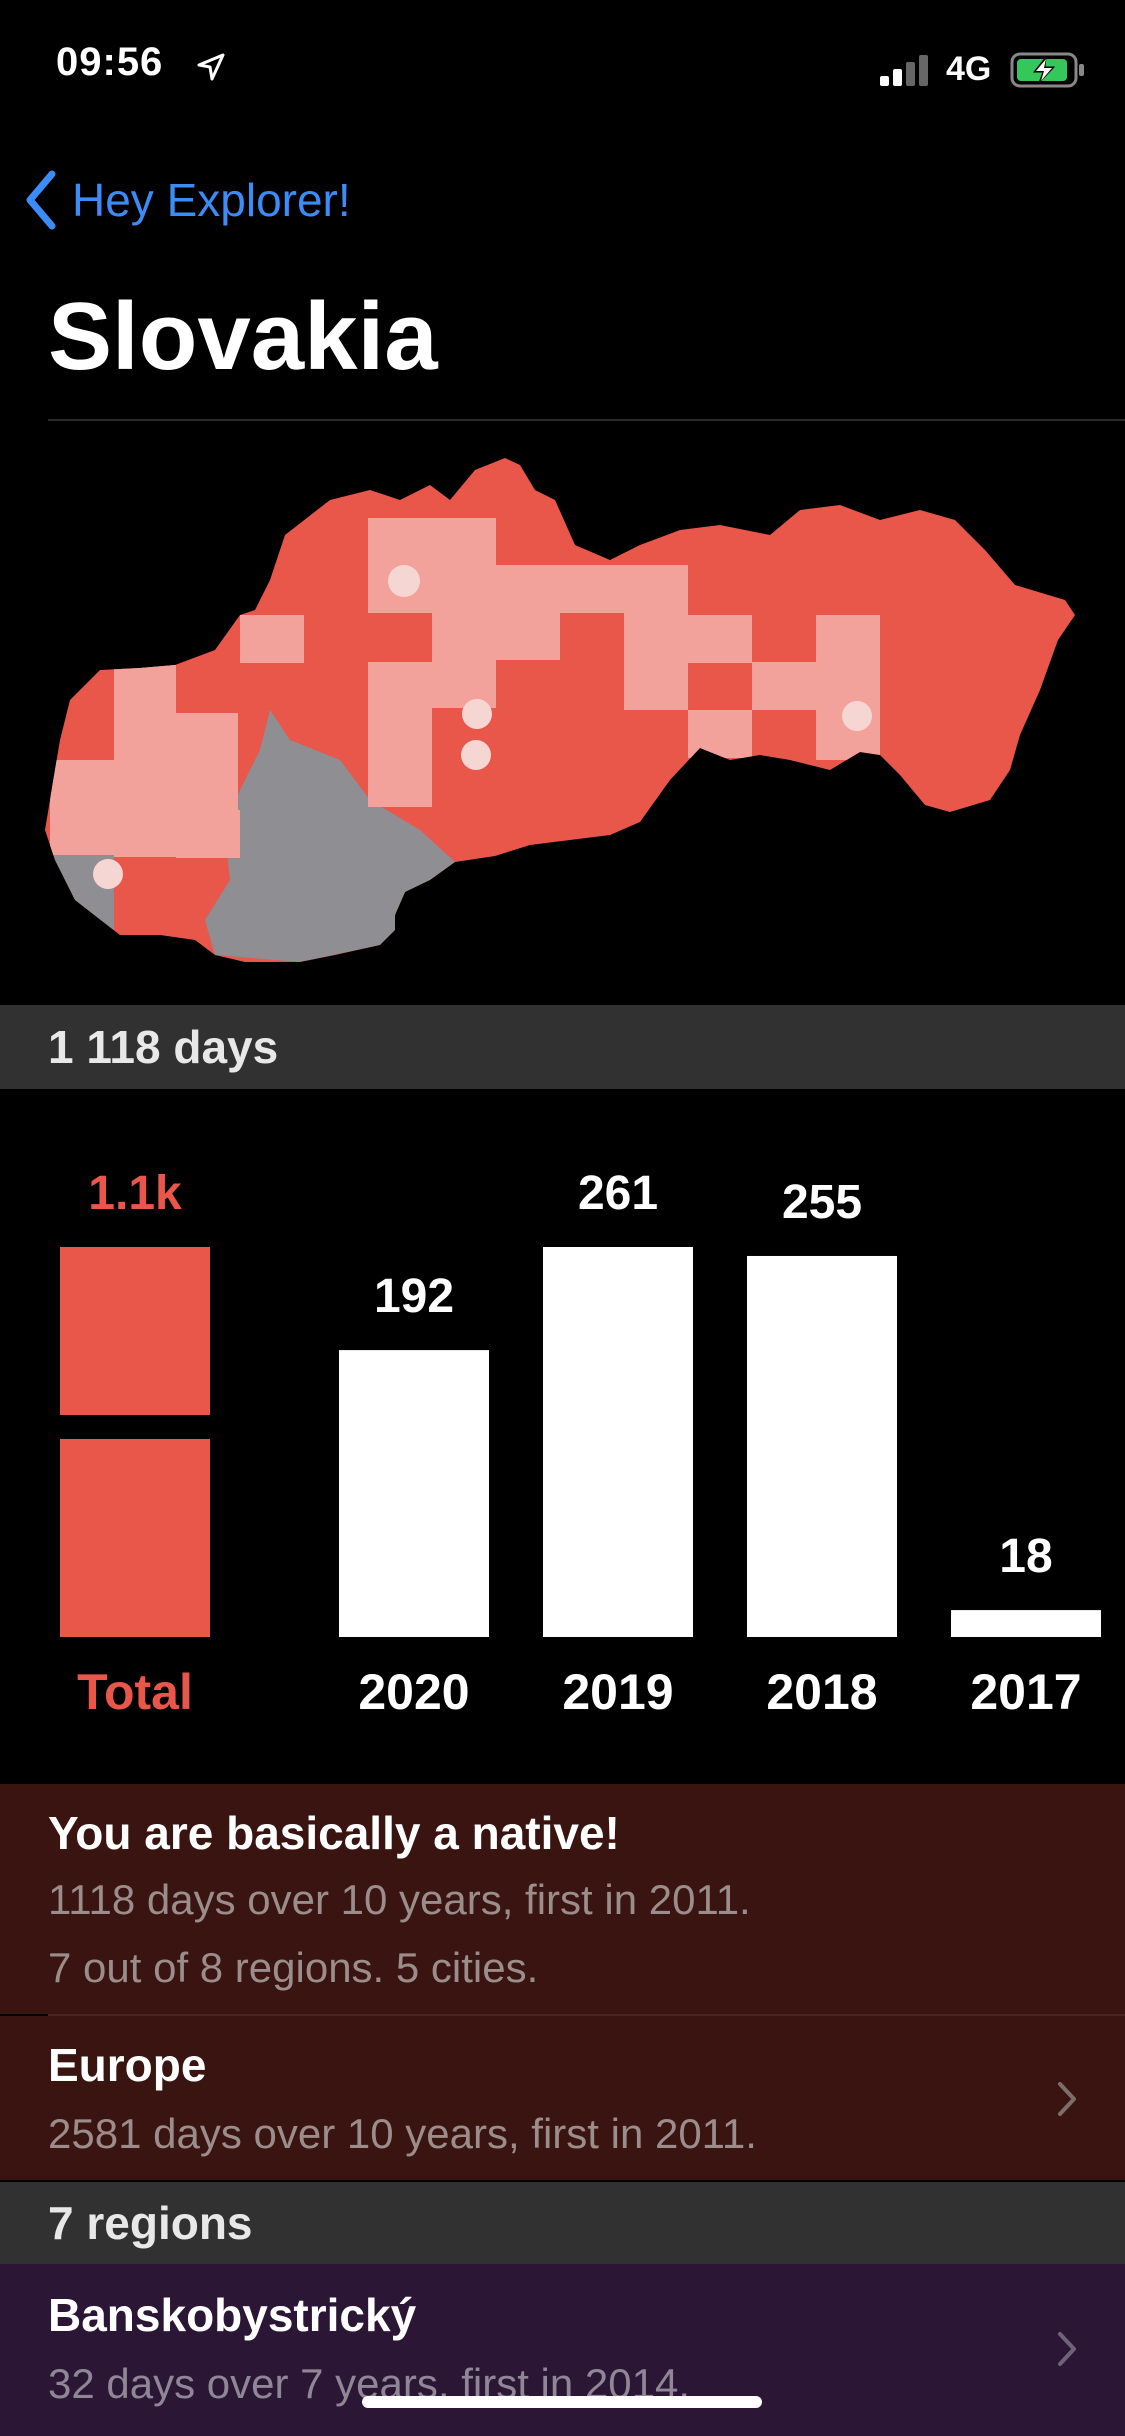  I want to click on battery-charging-icon, so click(1047, 70).